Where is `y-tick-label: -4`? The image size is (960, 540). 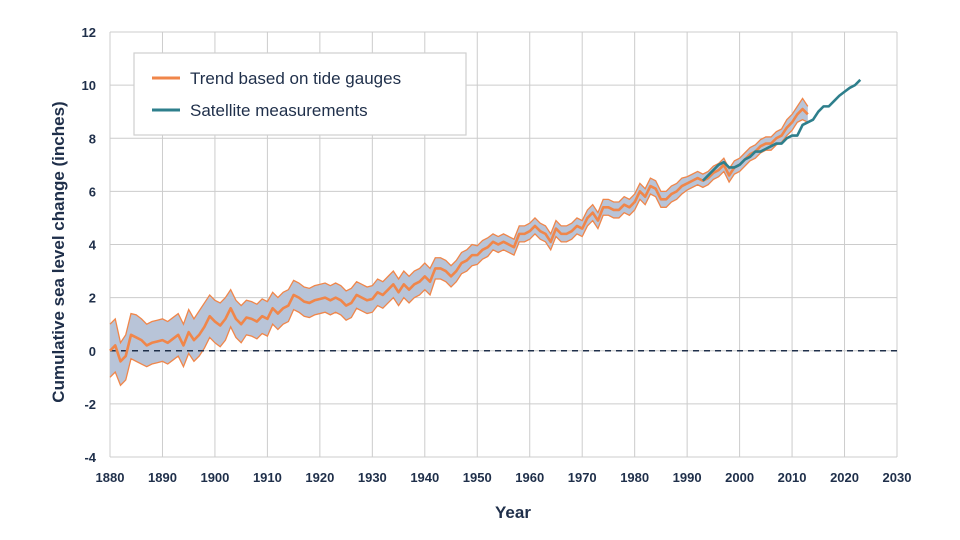 y-tick-label: -4 is located at coordinates (90, 457).